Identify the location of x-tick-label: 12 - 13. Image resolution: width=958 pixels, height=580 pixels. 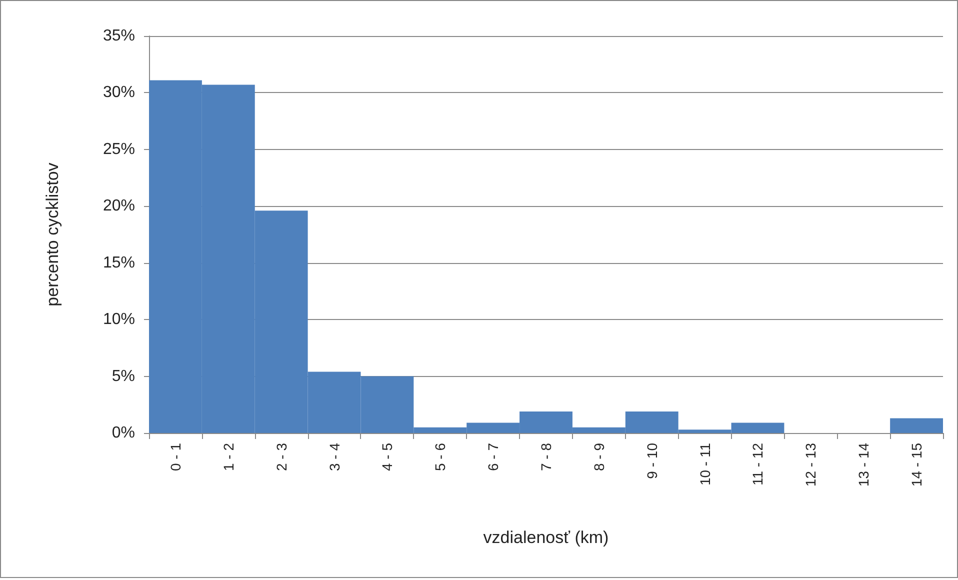
(810, 464).